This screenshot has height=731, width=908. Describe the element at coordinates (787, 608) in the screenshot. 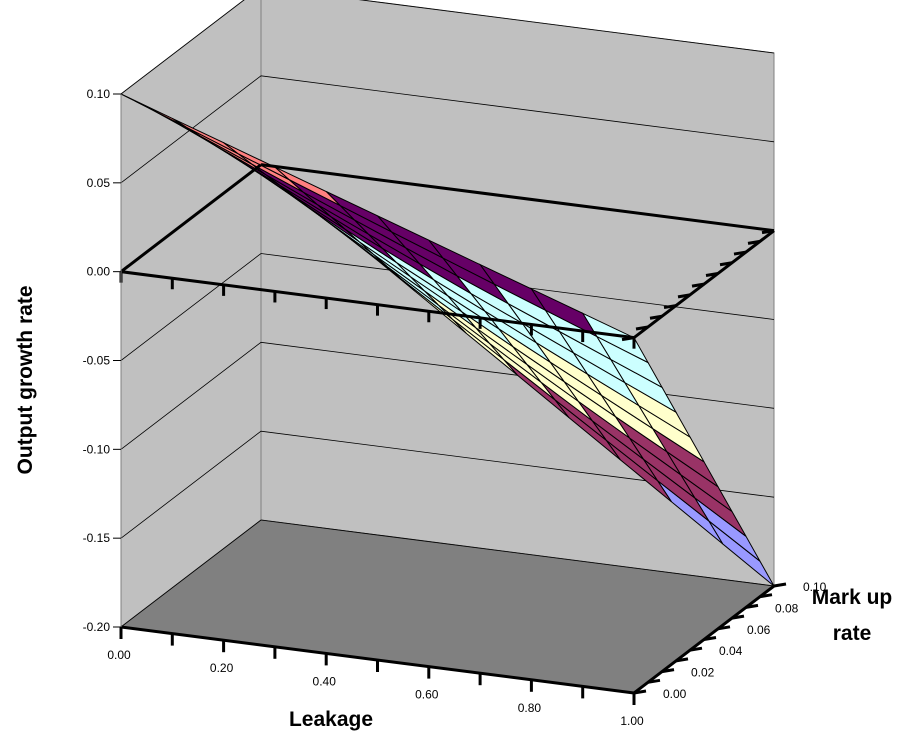

I see `y-tick-label: 0.08` at that location.